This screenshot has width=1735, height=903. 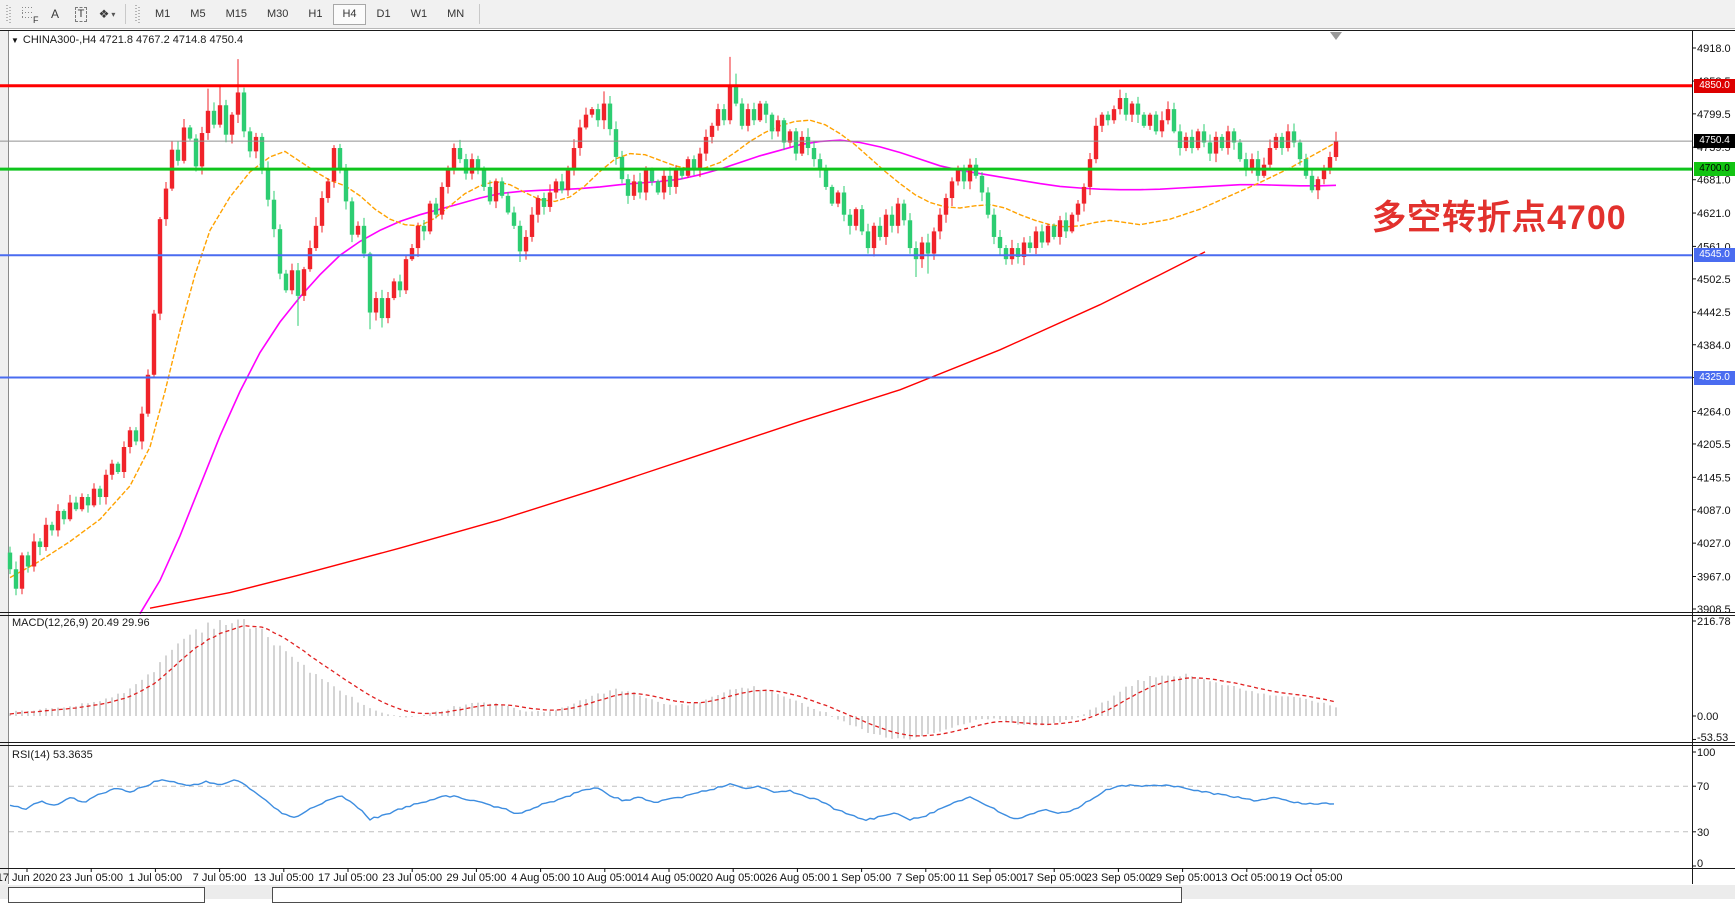 I want to click on rsi-line, so click(x=672, y=800).